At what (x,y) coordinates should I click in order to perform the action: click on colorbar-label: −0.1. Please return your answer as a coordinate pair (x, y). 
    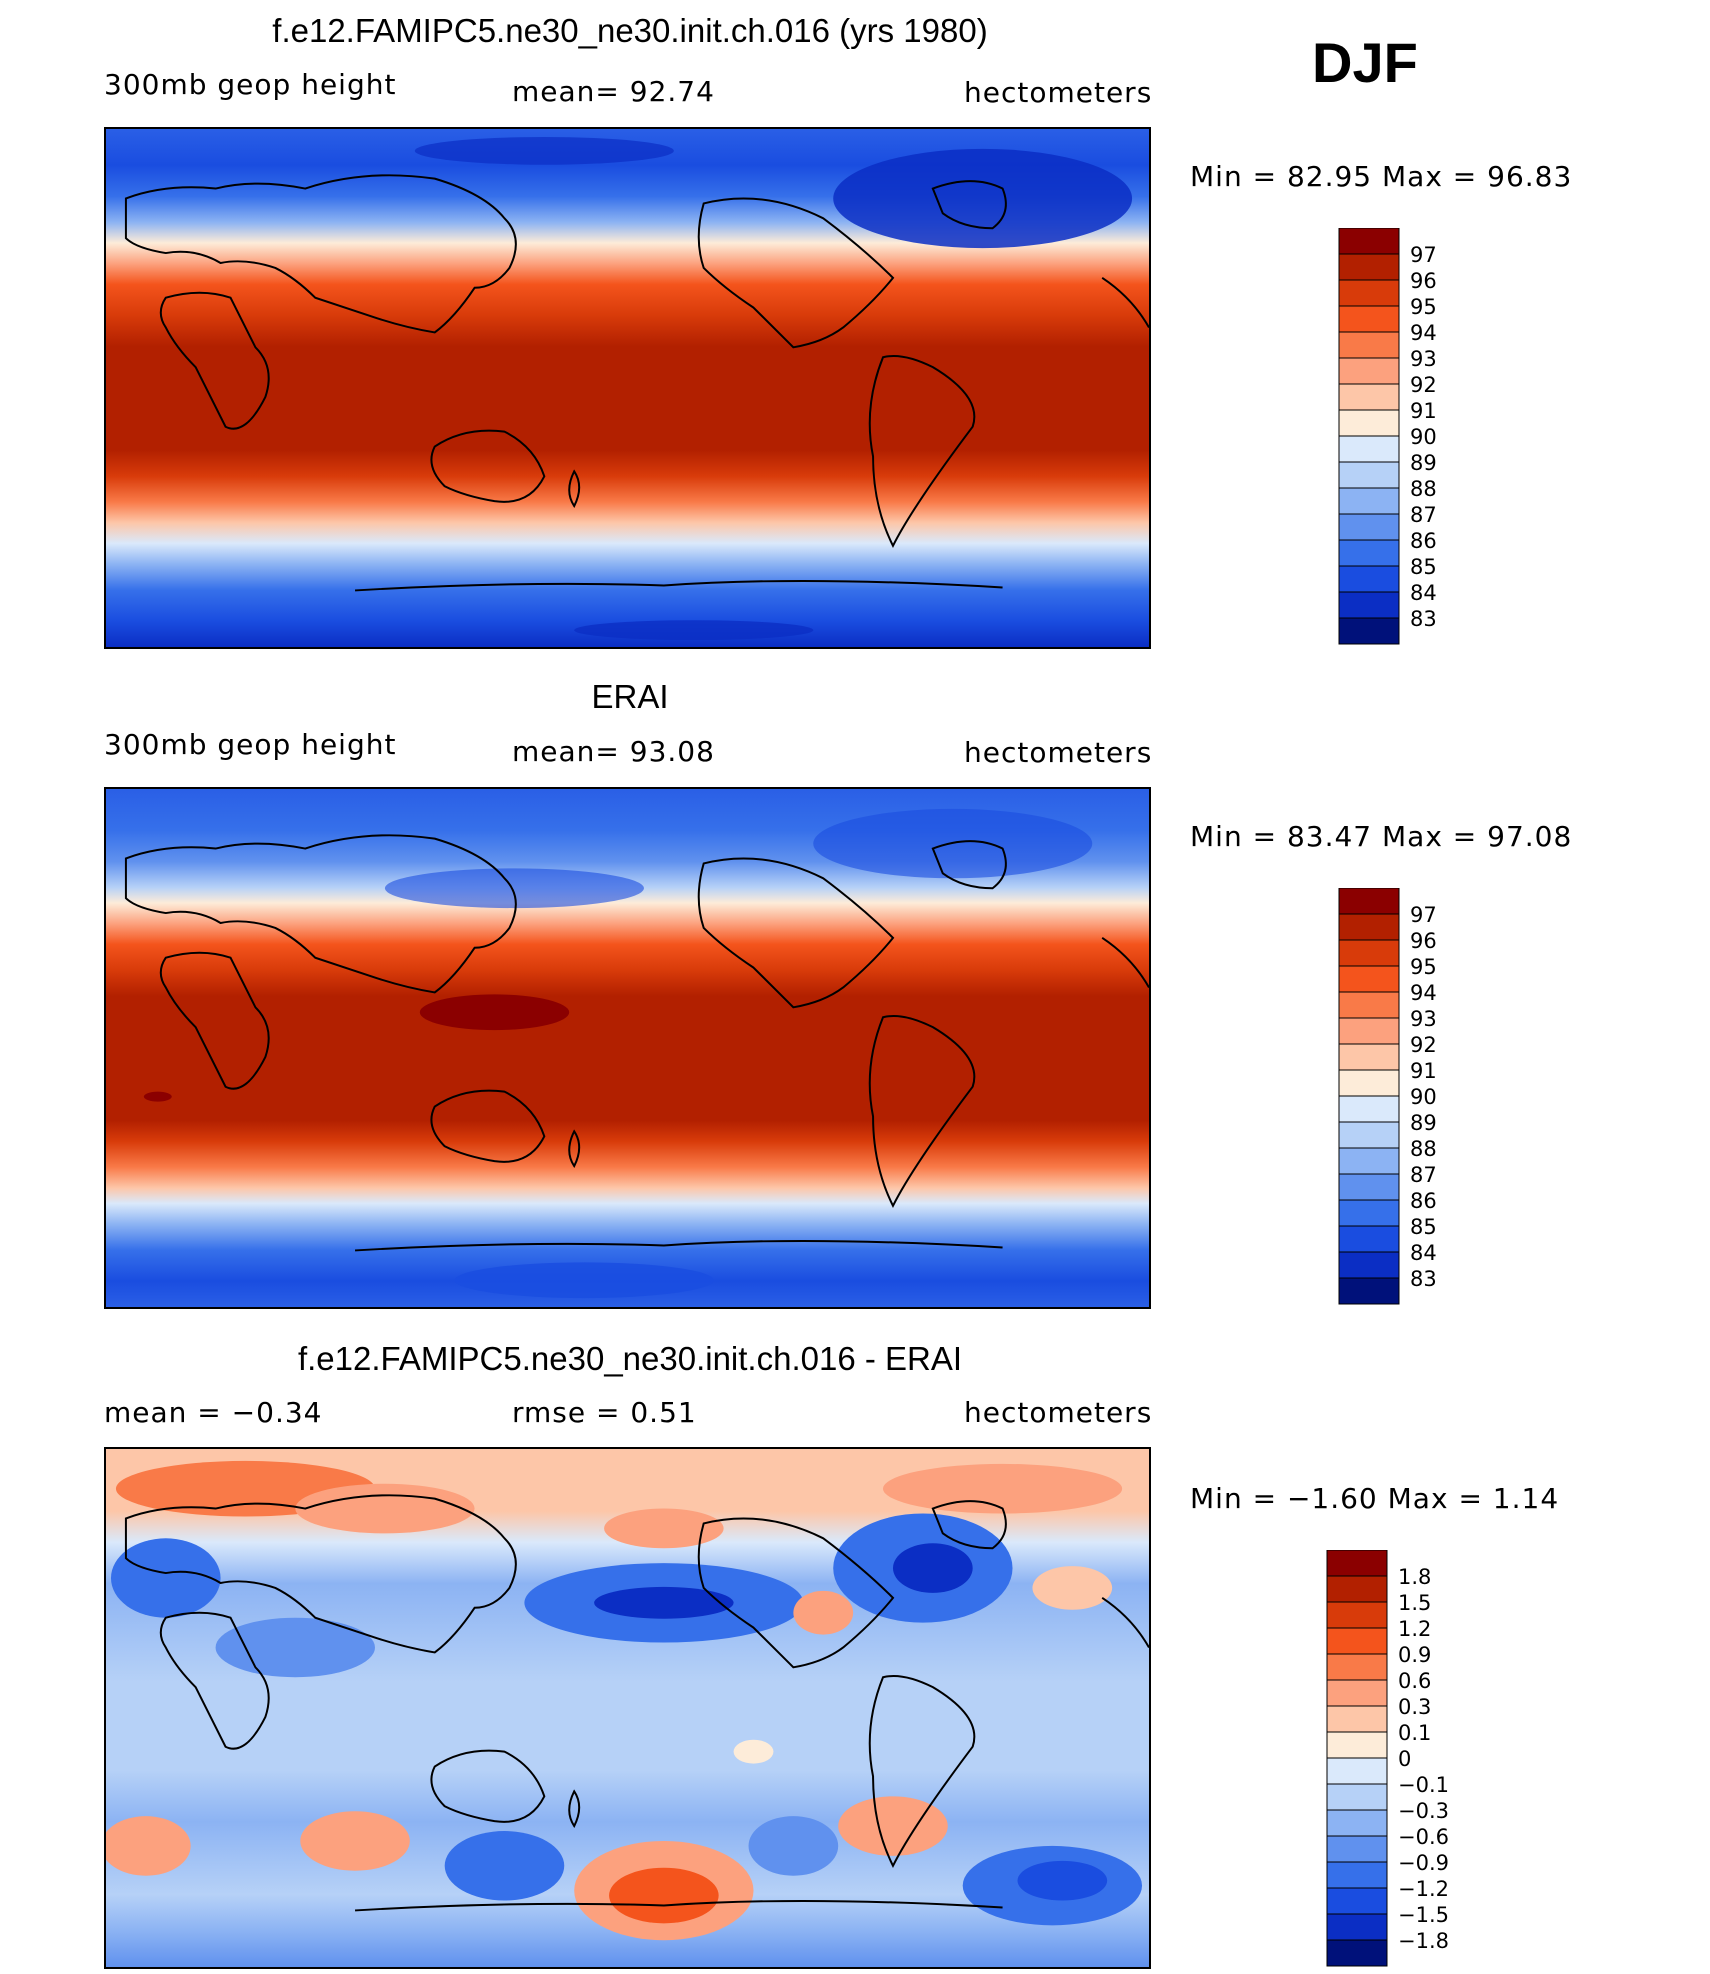
    Looking at the image, I should click on (1423, 1785).